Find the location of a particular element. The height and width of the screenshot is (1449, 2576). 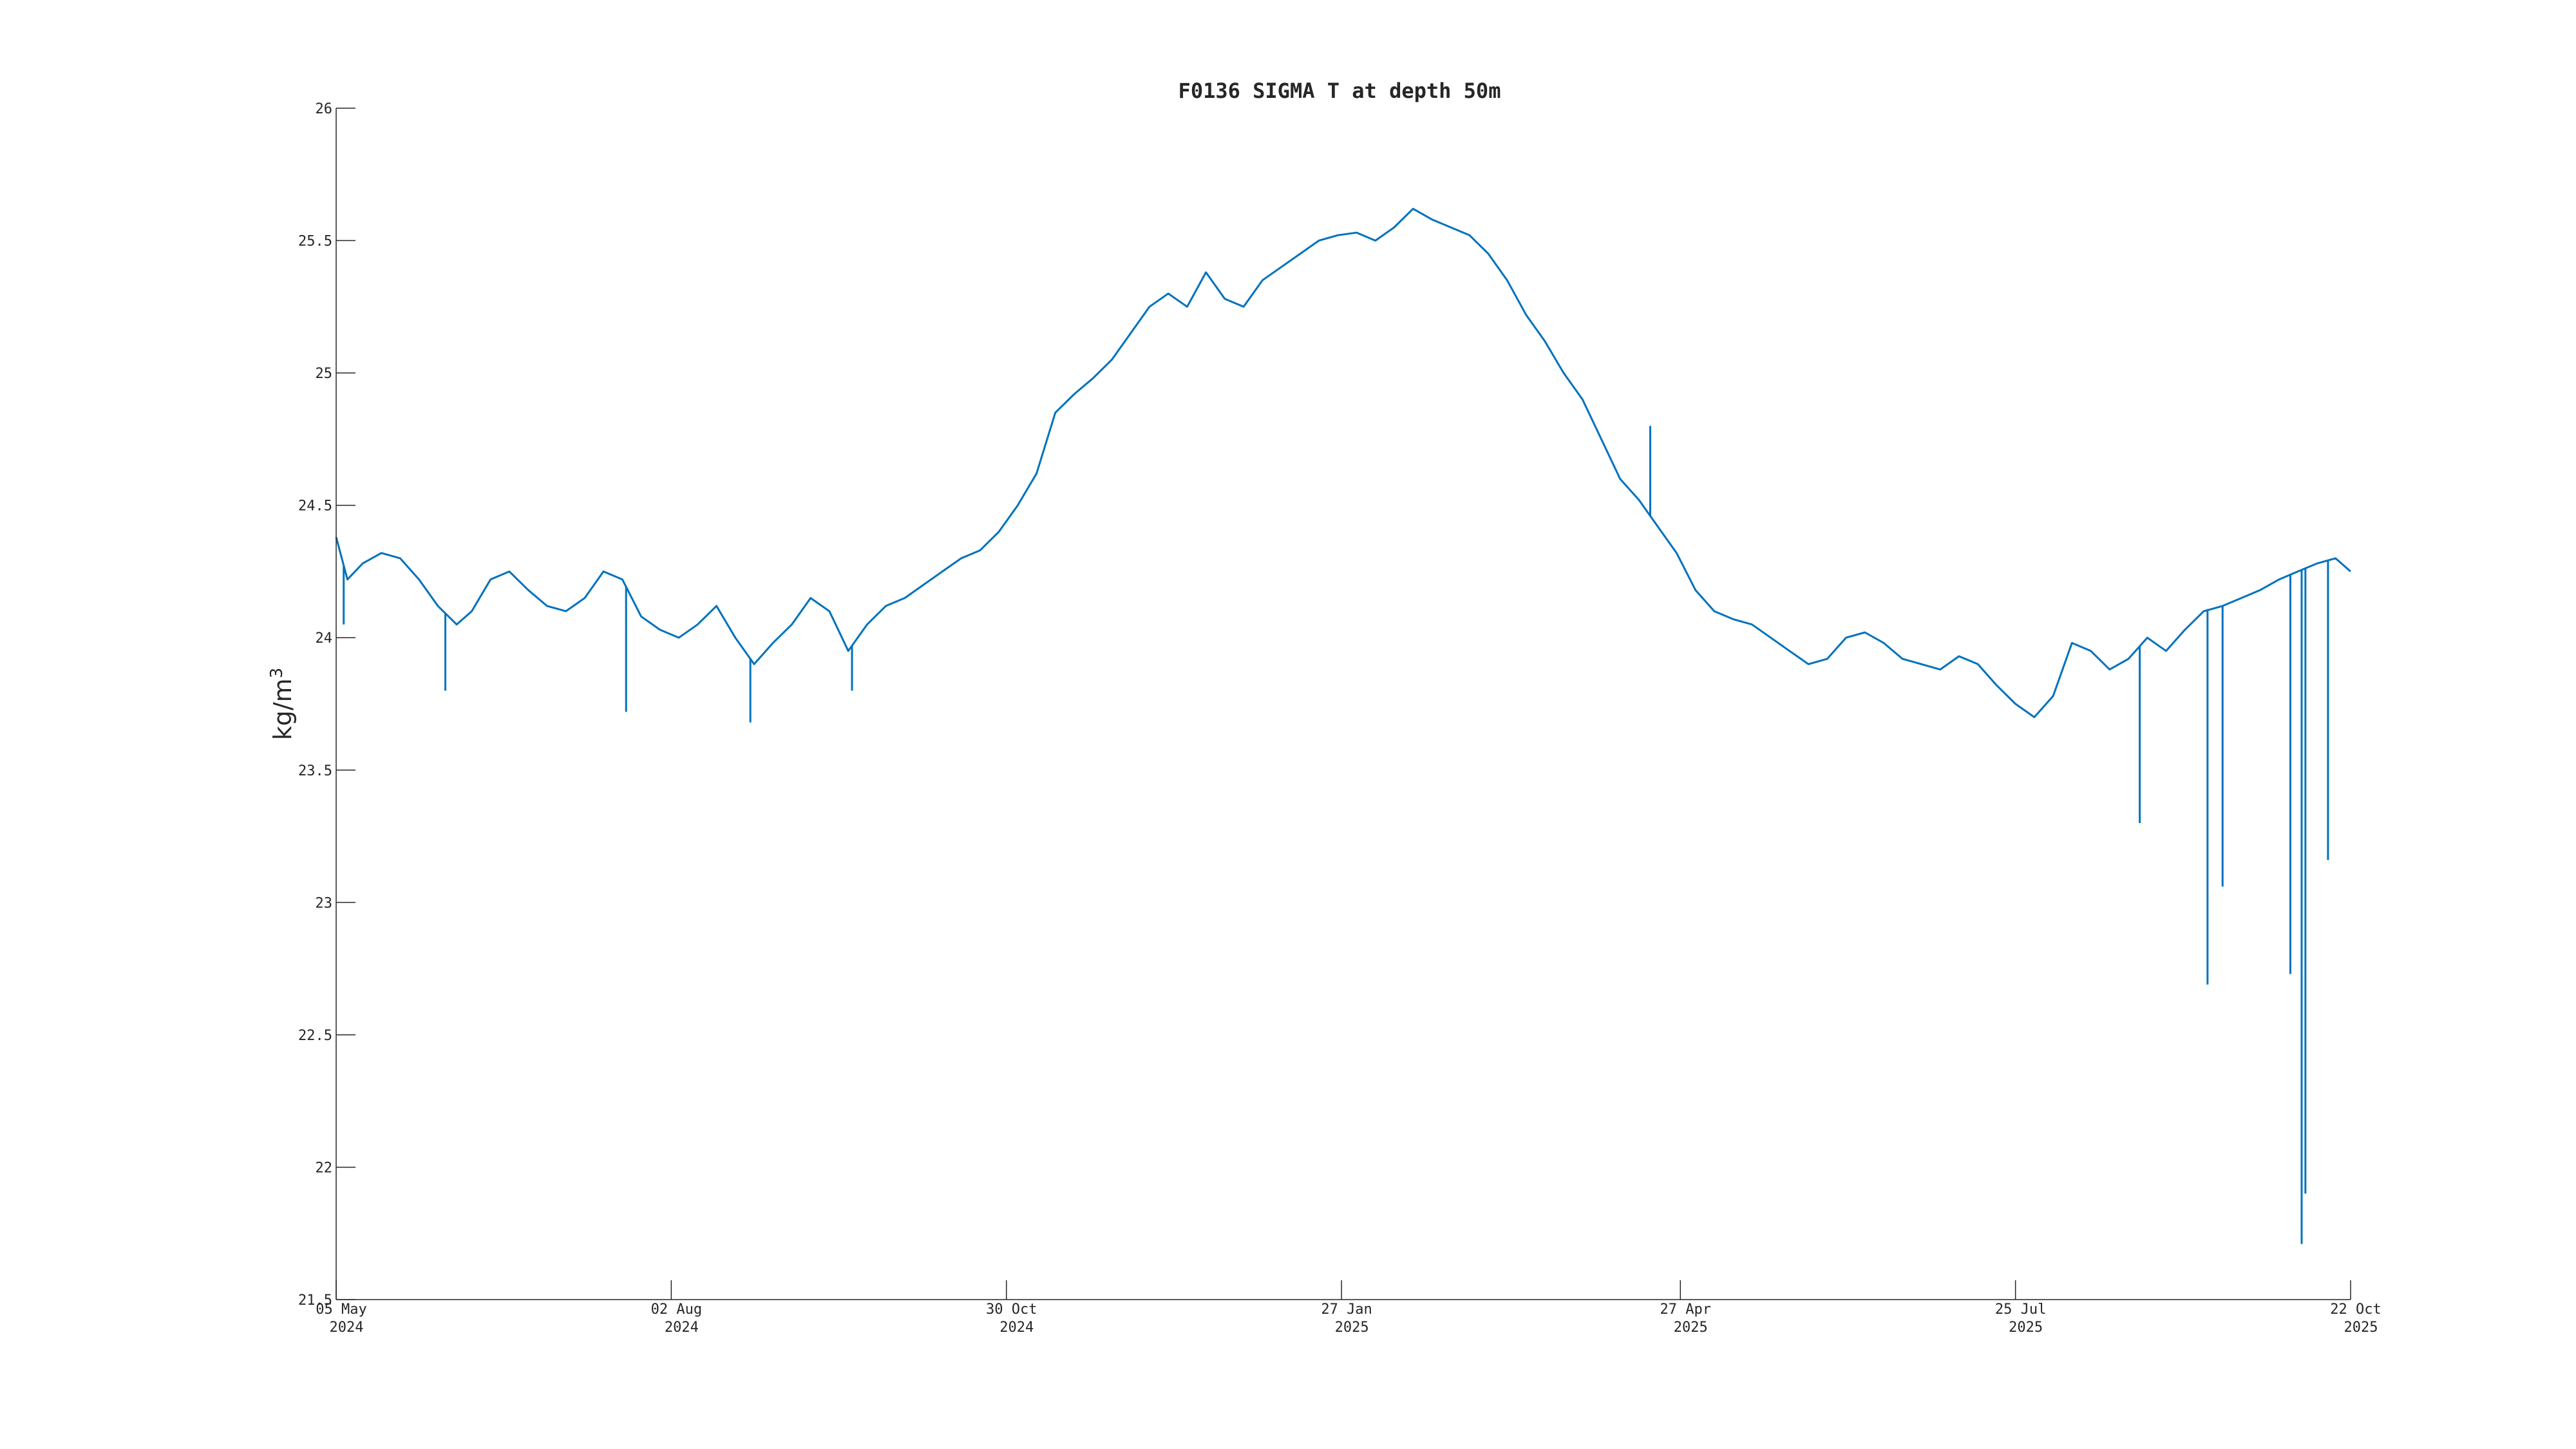

y-axis-ticks: 21.5 22 22.5 23 23.5 24 24.5 25 25.5 26 is located at coordinates (326, 705).